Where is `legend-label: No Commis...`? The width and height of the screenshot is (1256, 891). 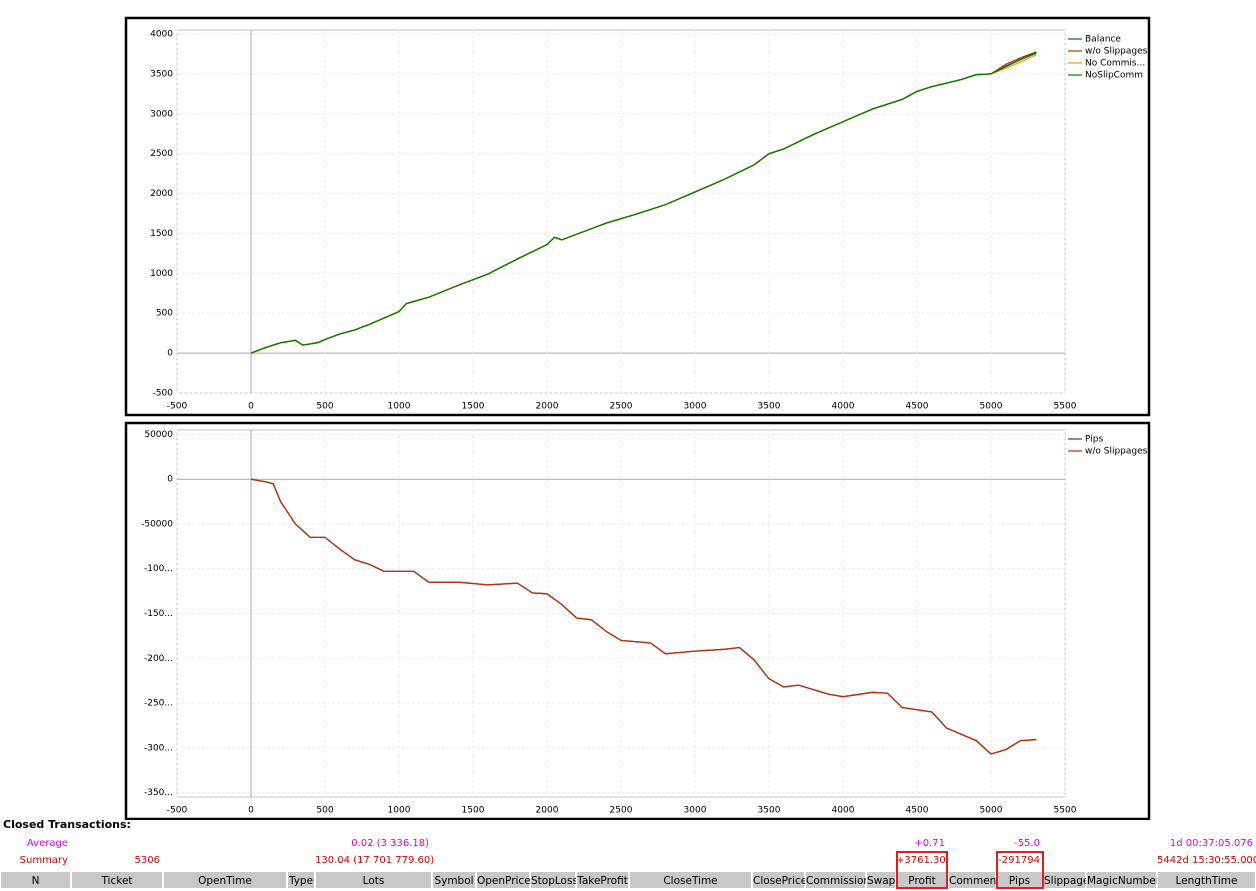 legend-label: No Commis... is located at coordinates (1115, 64).